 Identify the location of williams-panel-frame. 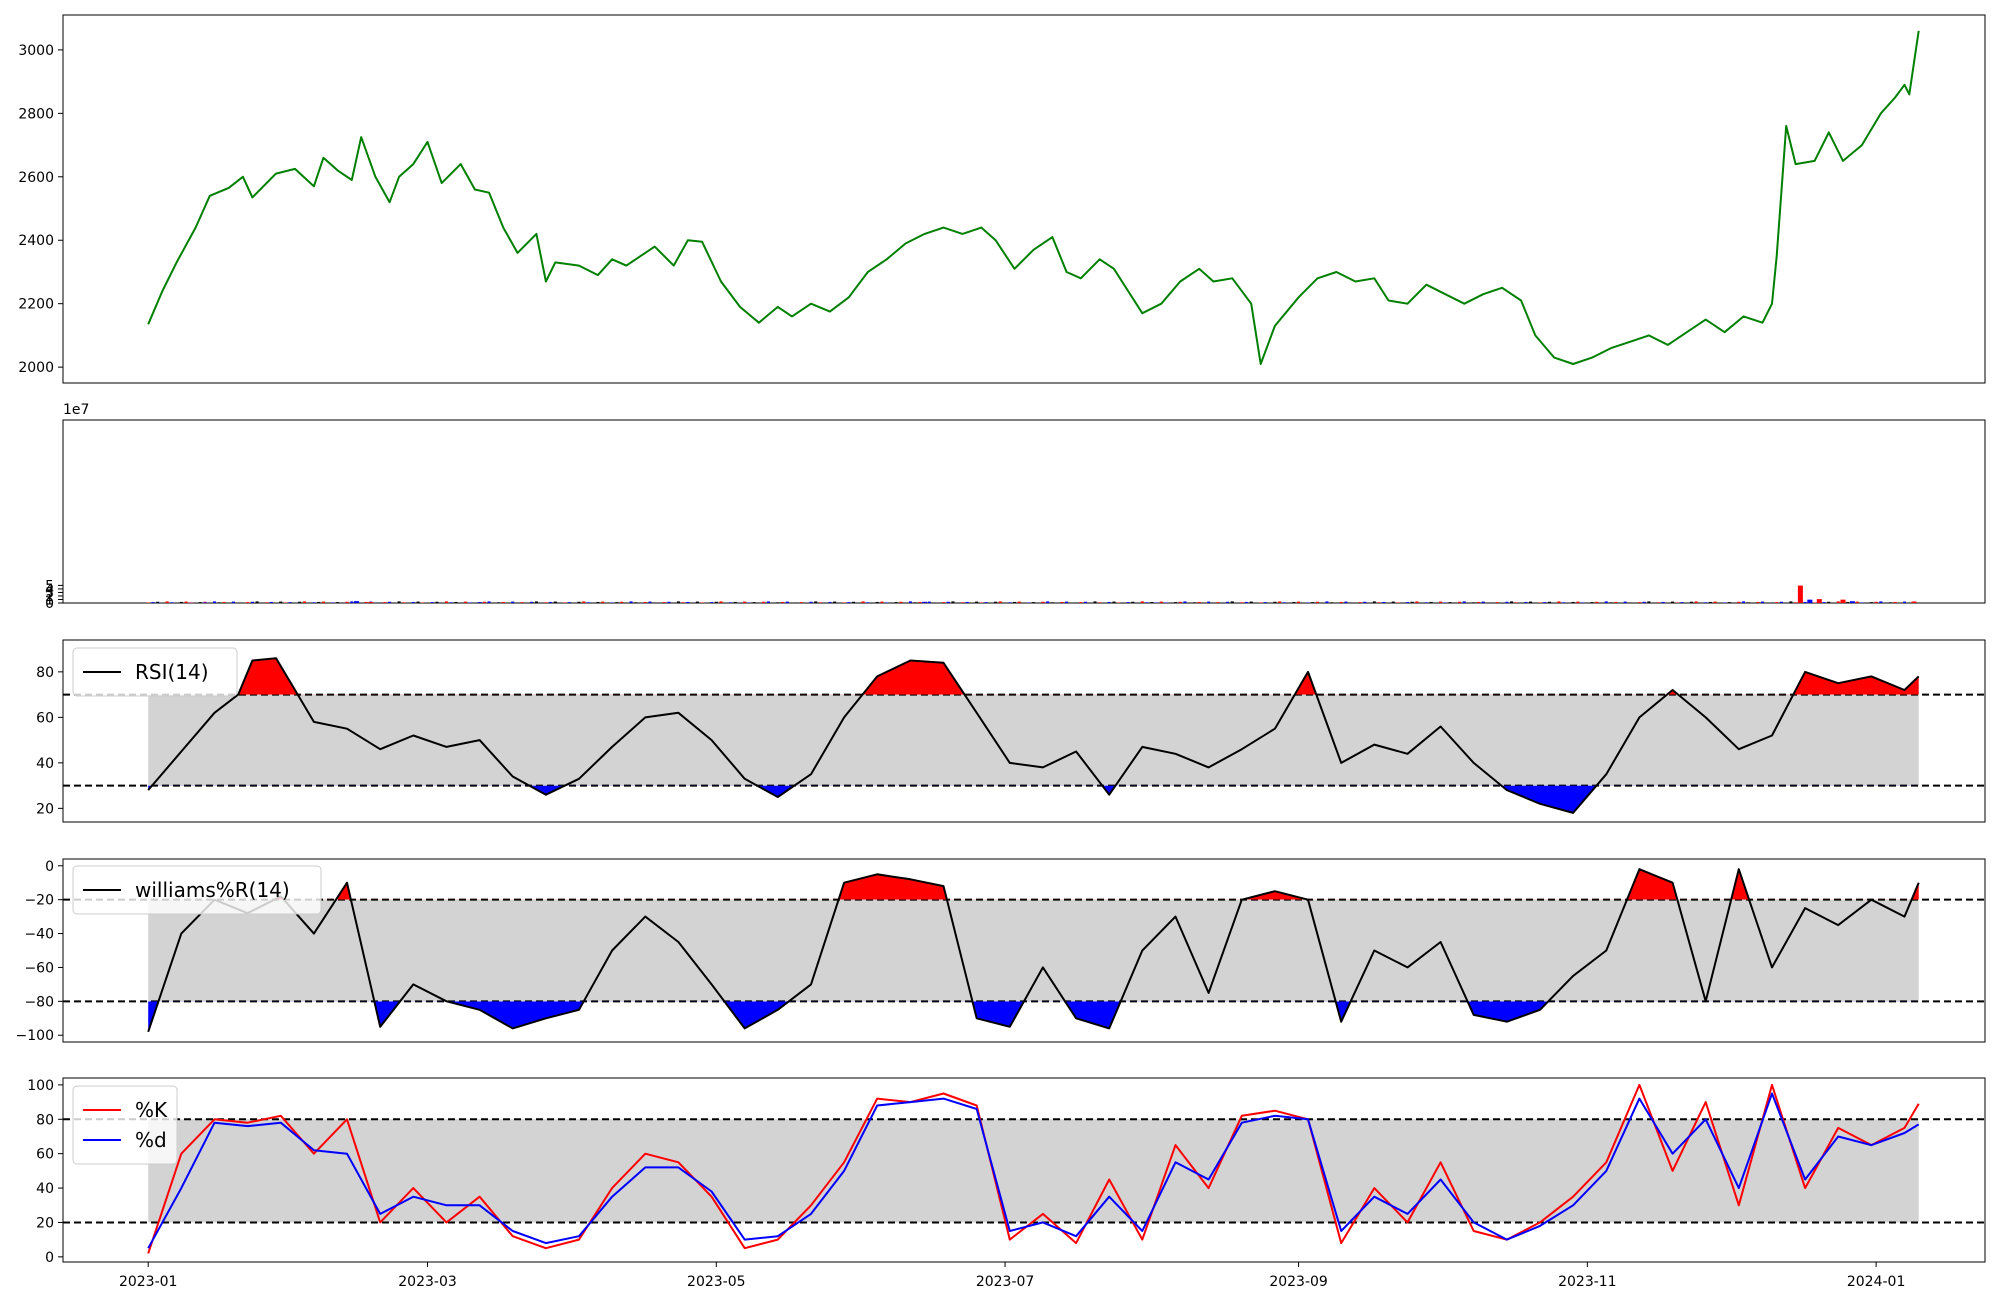
(1024, 950).